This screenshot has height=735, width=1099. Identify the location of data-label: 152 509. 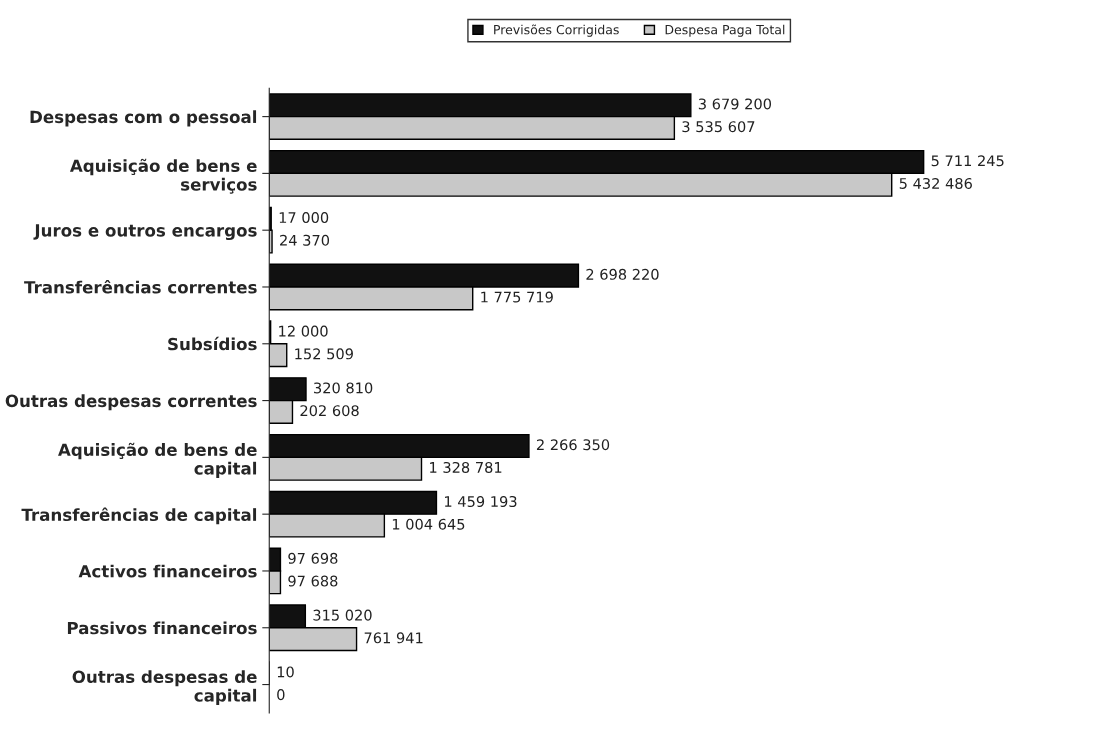
(324, 354).